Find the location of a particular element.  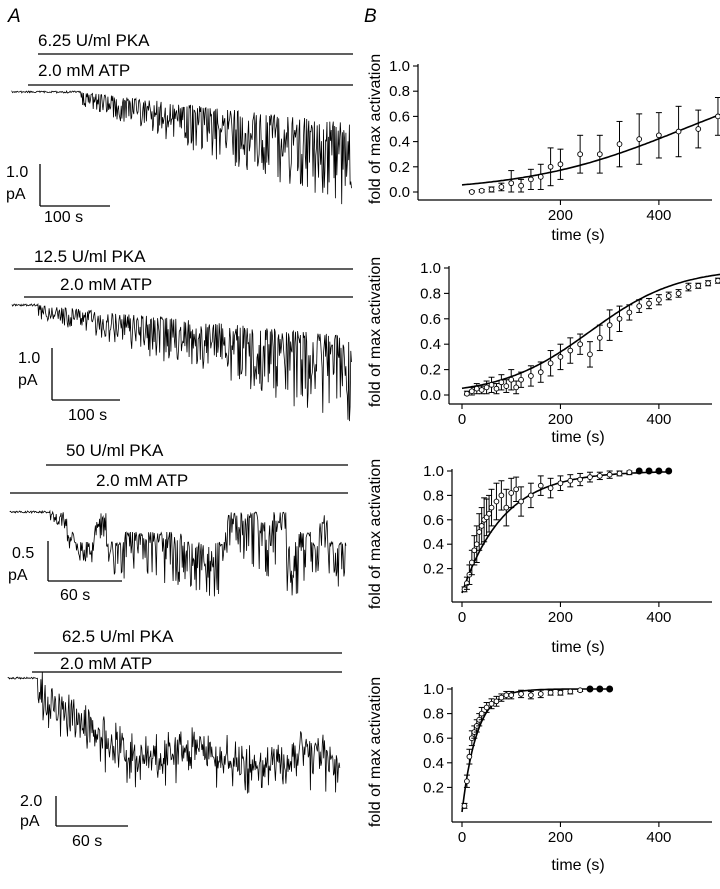

atp-label-4: 2.0 mM ATP is located at coordinates (106, 663).